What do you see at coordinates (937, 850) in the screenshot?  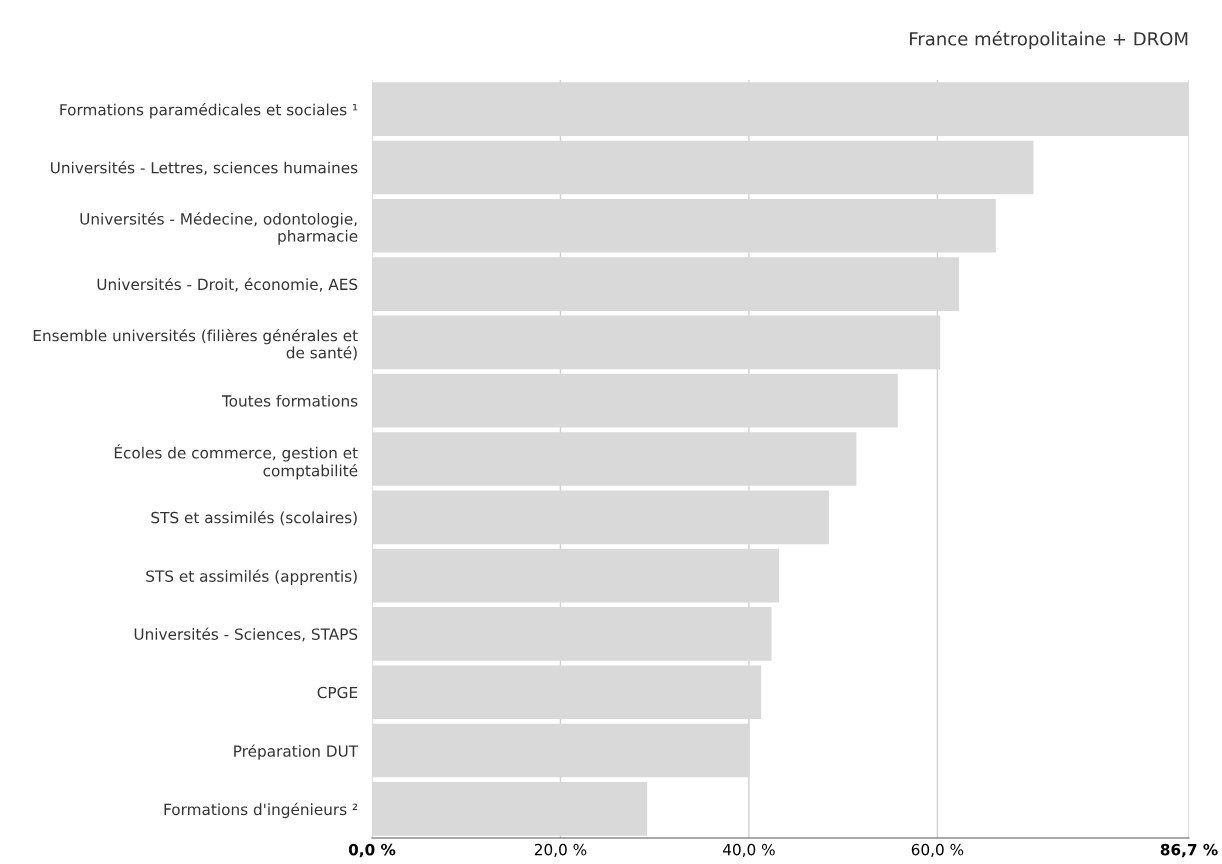 I see `x-tick-label: 60,0 %` at bounding box center [937, 850].